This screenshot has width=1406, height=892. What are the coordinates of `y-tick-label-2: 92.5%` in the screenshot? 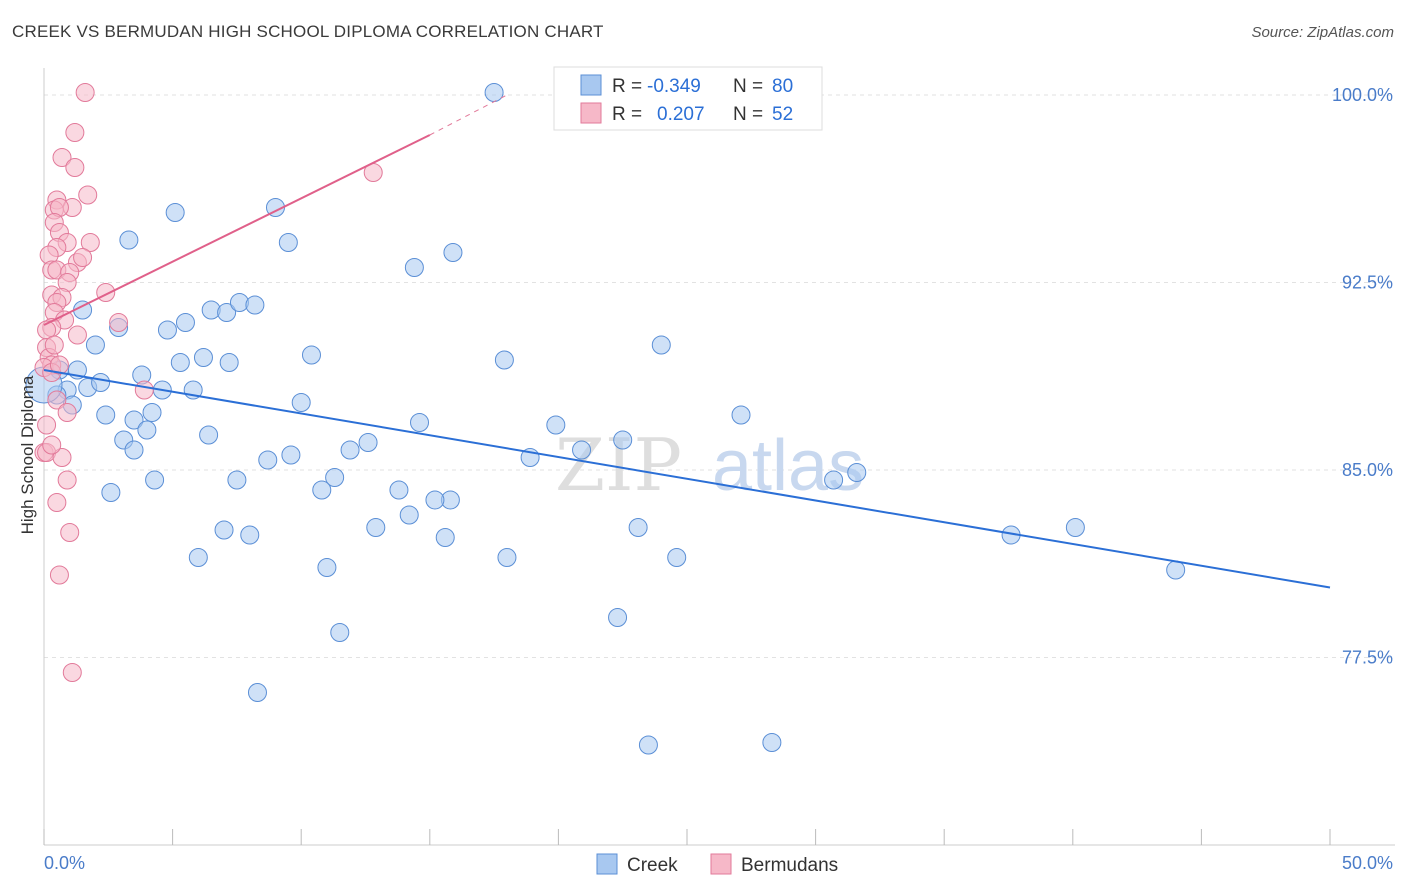 It's located at (1367, 283).